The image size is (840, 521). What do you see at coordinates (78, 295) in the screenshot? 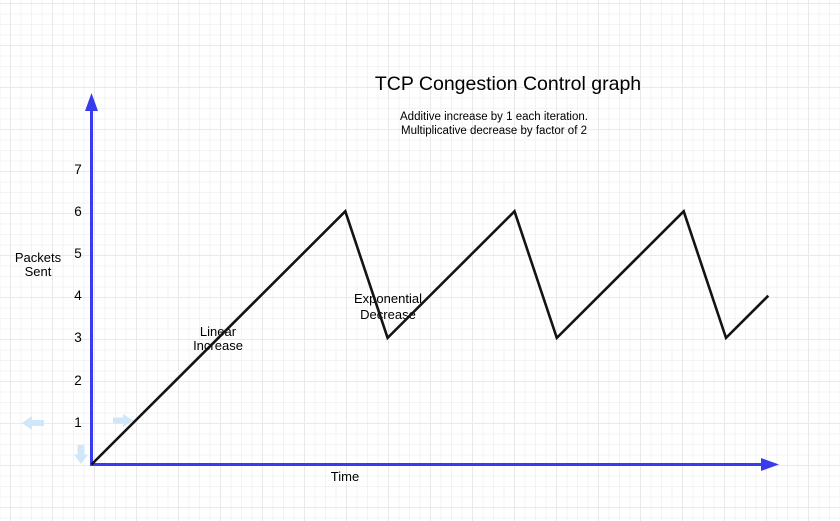
I see `y-tick-4: 4` at bounding box center [78, 295].